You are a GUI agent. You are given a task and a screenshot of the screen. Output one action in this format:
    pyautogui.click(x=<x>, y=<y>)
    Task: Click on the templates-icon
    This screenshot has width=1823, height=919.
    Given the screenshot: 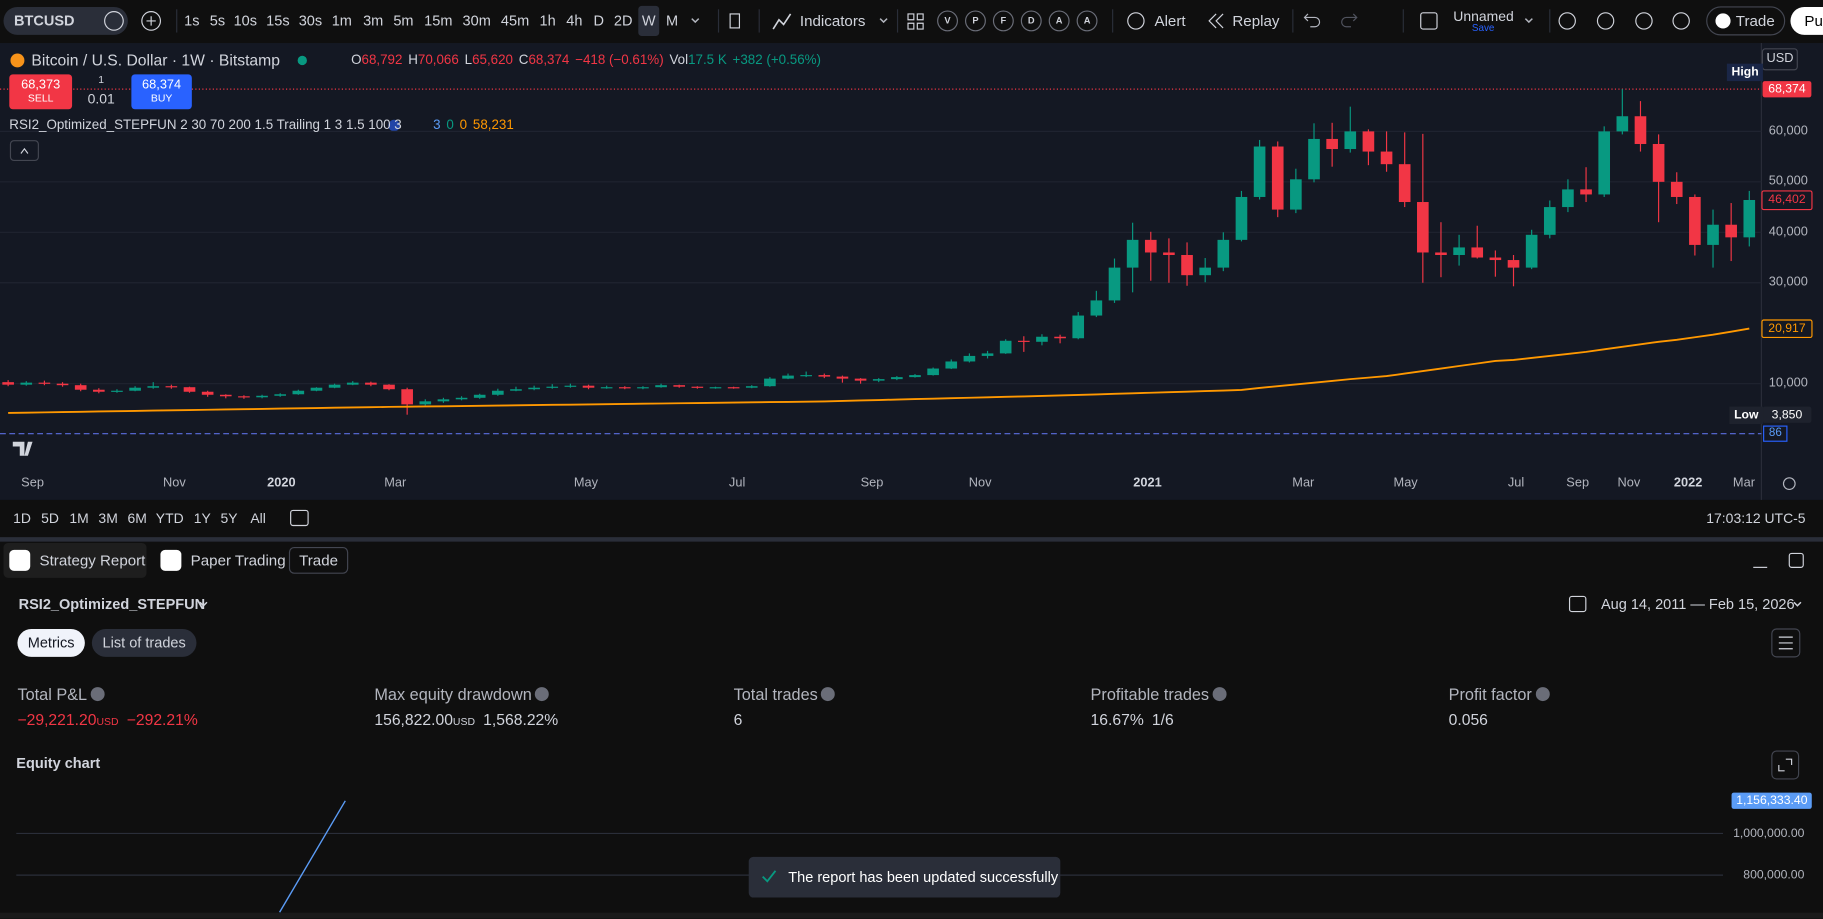 What is the action you would take?
    pyautogui.click(x=915, y=21)
    